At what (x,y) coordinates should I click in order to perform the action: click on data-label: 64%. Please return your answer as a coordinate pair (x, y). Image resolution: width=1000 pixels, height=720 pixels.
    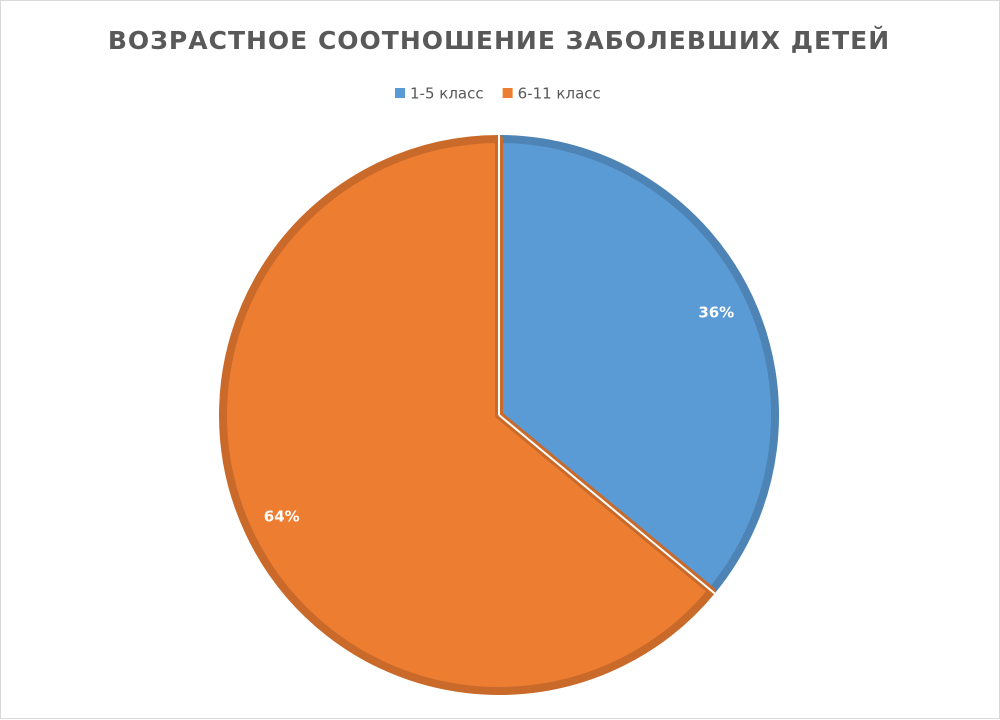
    Looking at the image, I should click on (282, 517).